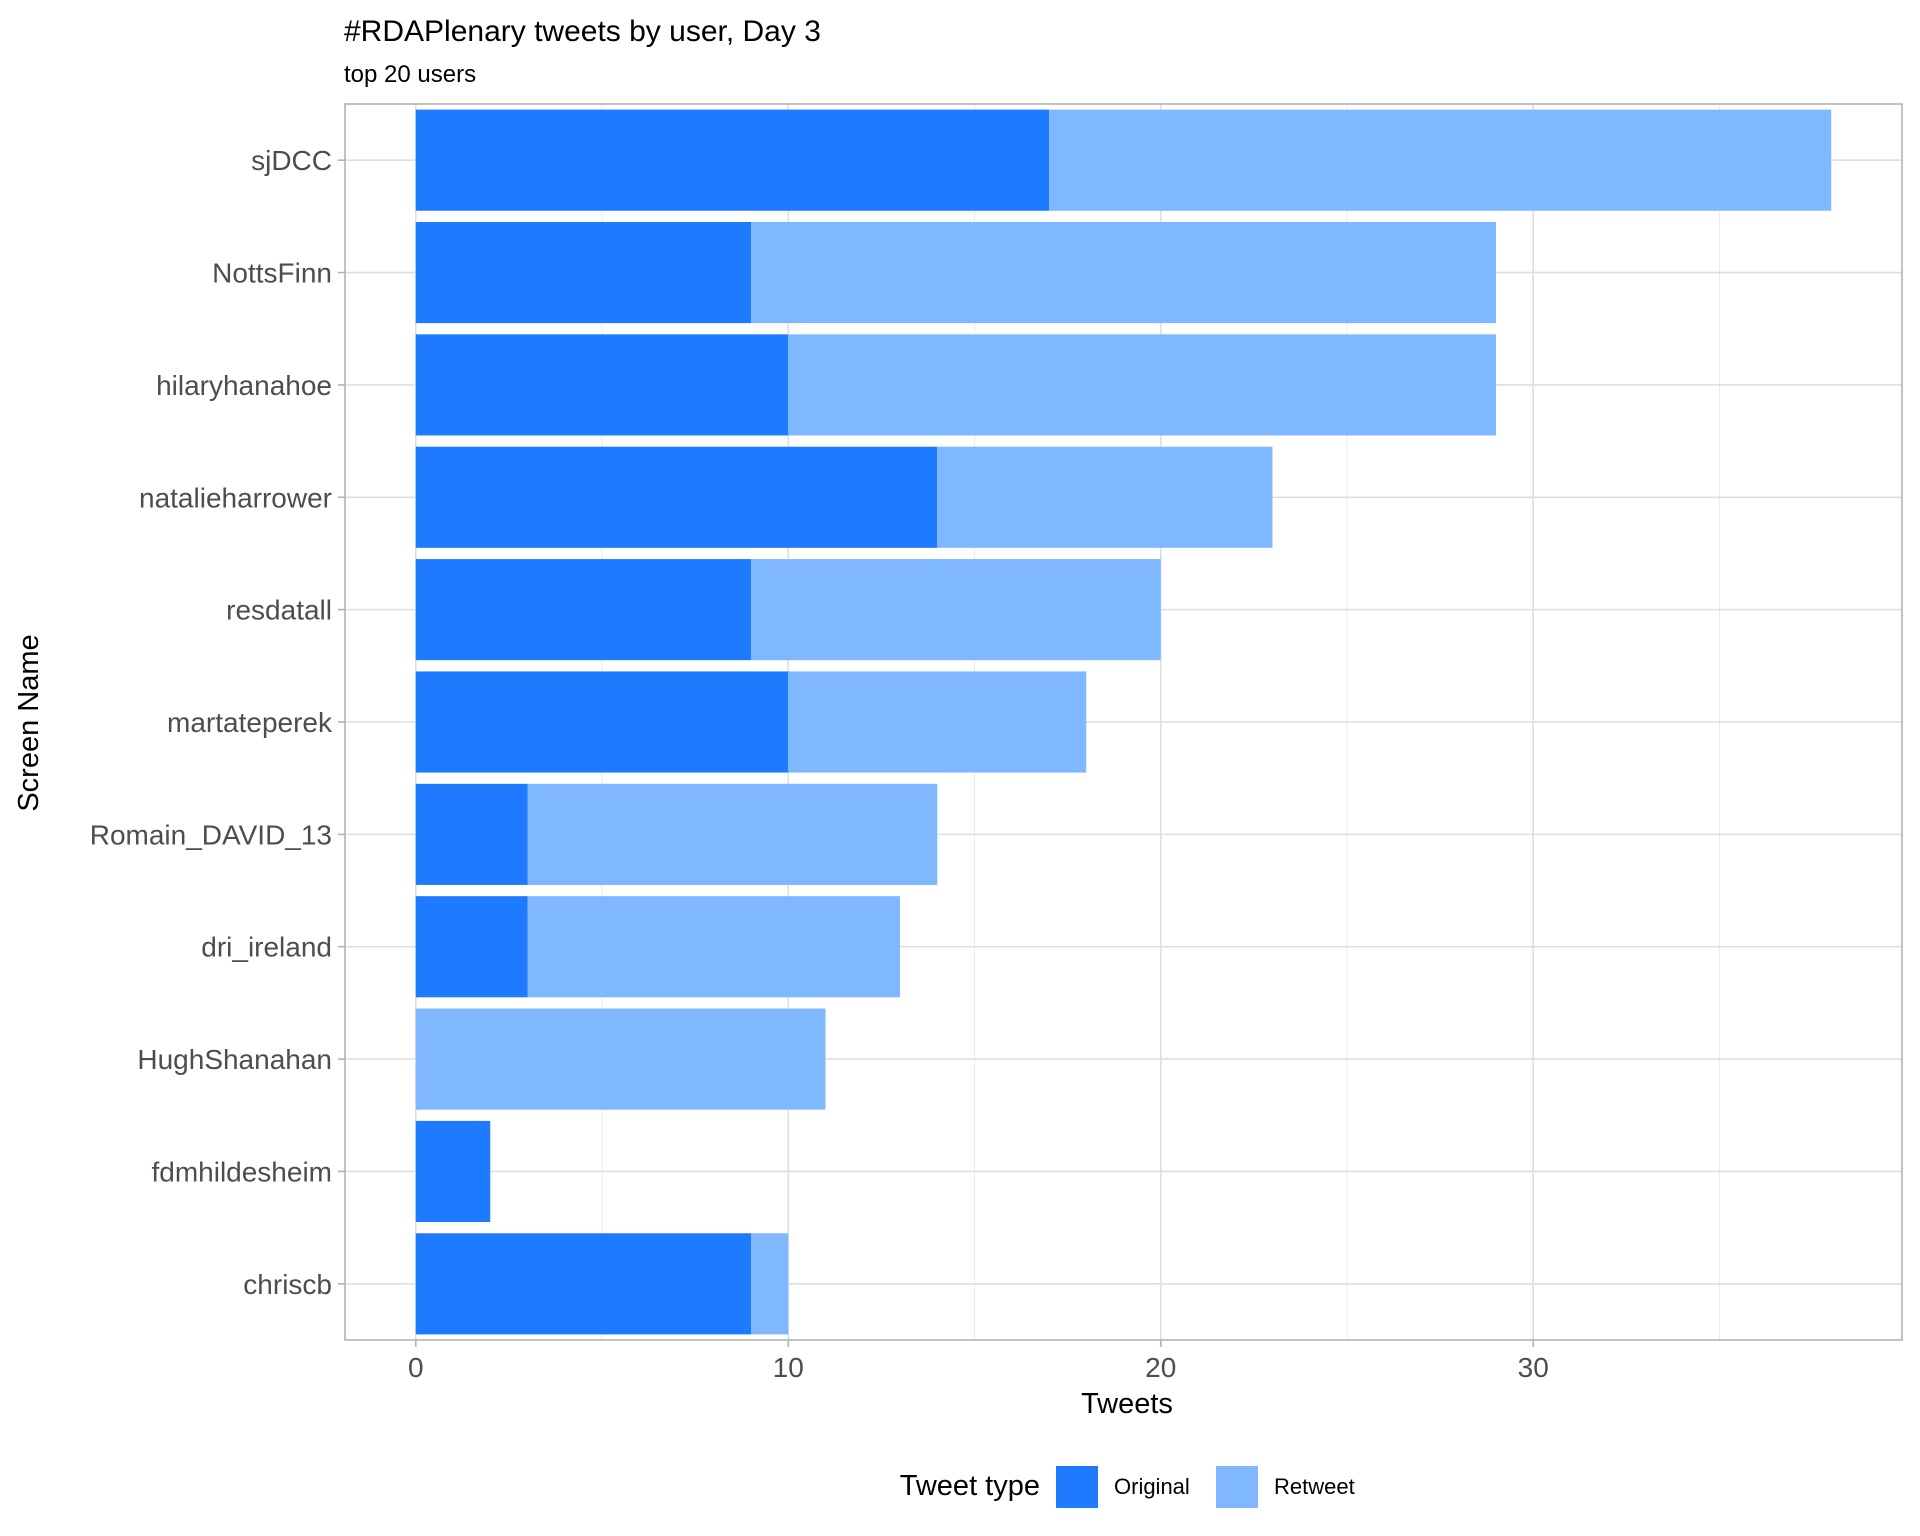 This screenshot has width=1920, height=1536. Describe the element at coordinates (978, 1361) in the screenshot. I see `x-axis: 0 10 20 30` at that location.